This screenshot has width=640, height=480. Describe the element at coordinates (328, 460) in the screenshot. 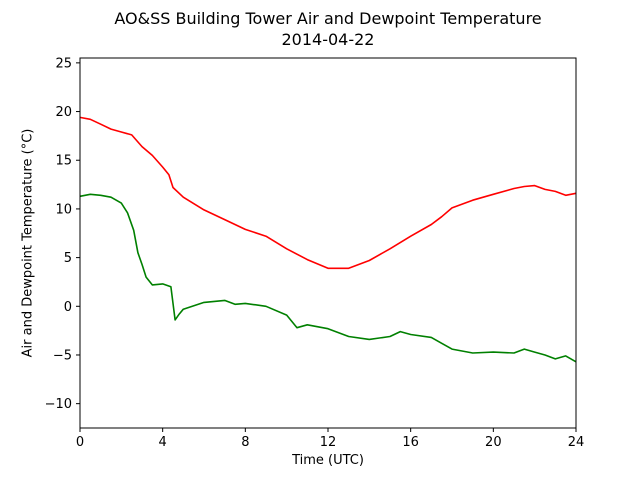

I see `x-axis-label: Time (UTC)` at that location.